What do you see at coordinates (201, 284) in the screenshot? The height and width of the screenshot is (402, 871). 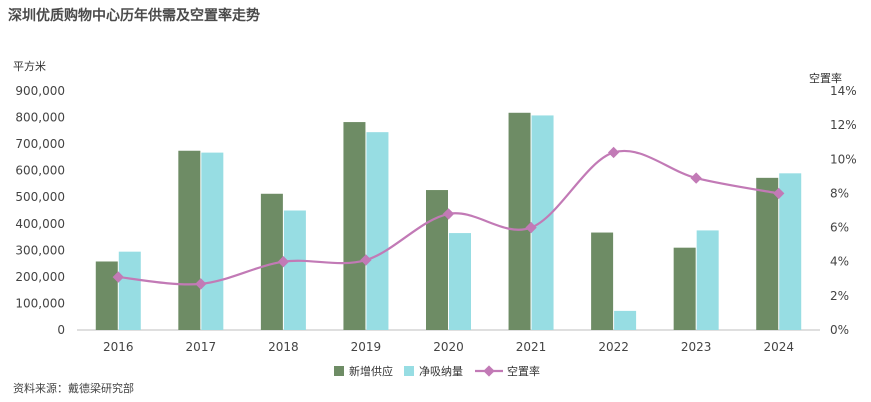 I see `vacancy-point-2017` at bounding box center [201, 284].